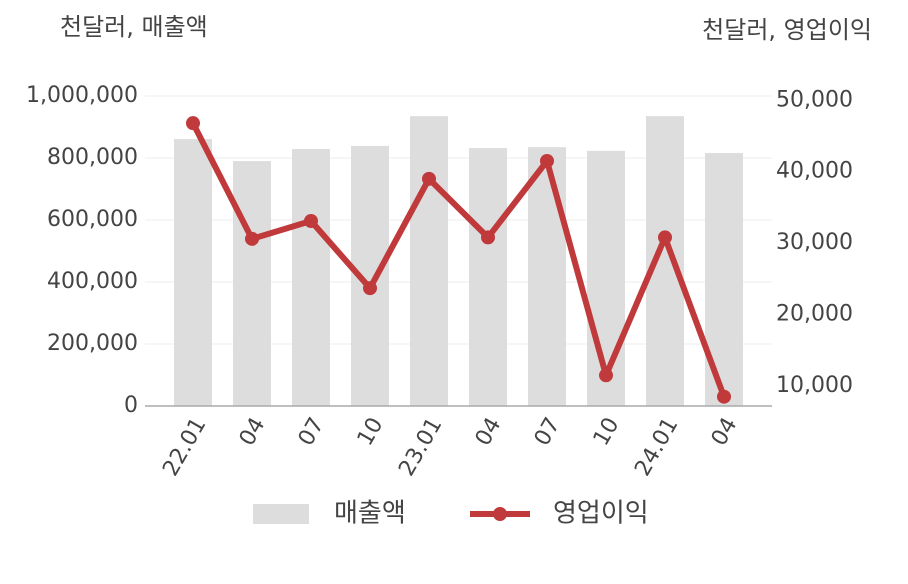 Image resolution: width=908 pixels, height=584 pixels. What do you see at coordinates (92, 281) in the screenshot?
I see `y-tick-label: 400,000` at bounding box center [92, 281].